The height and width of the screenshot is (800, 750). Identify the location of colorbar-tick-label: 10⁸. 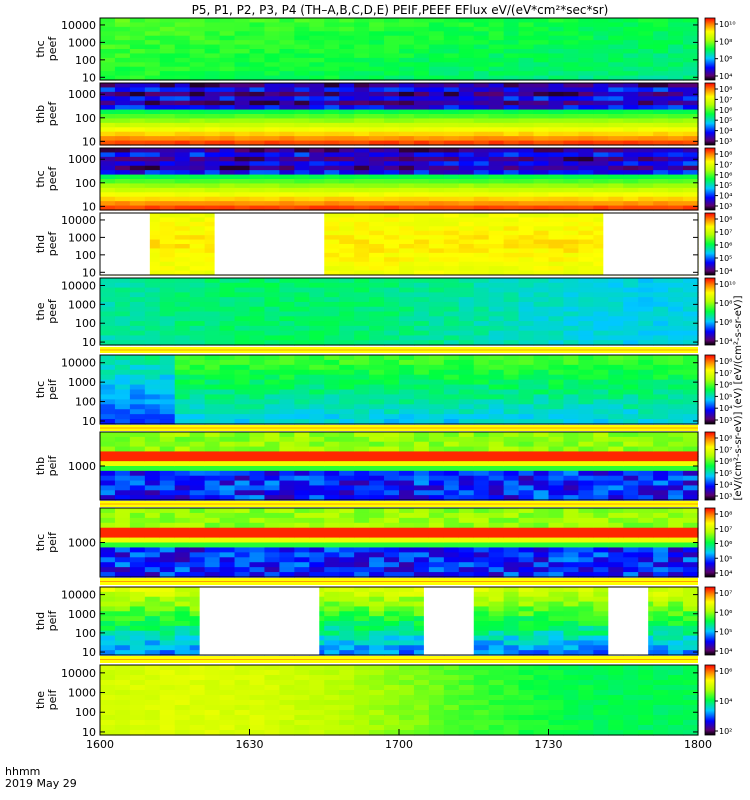
(725, 514).